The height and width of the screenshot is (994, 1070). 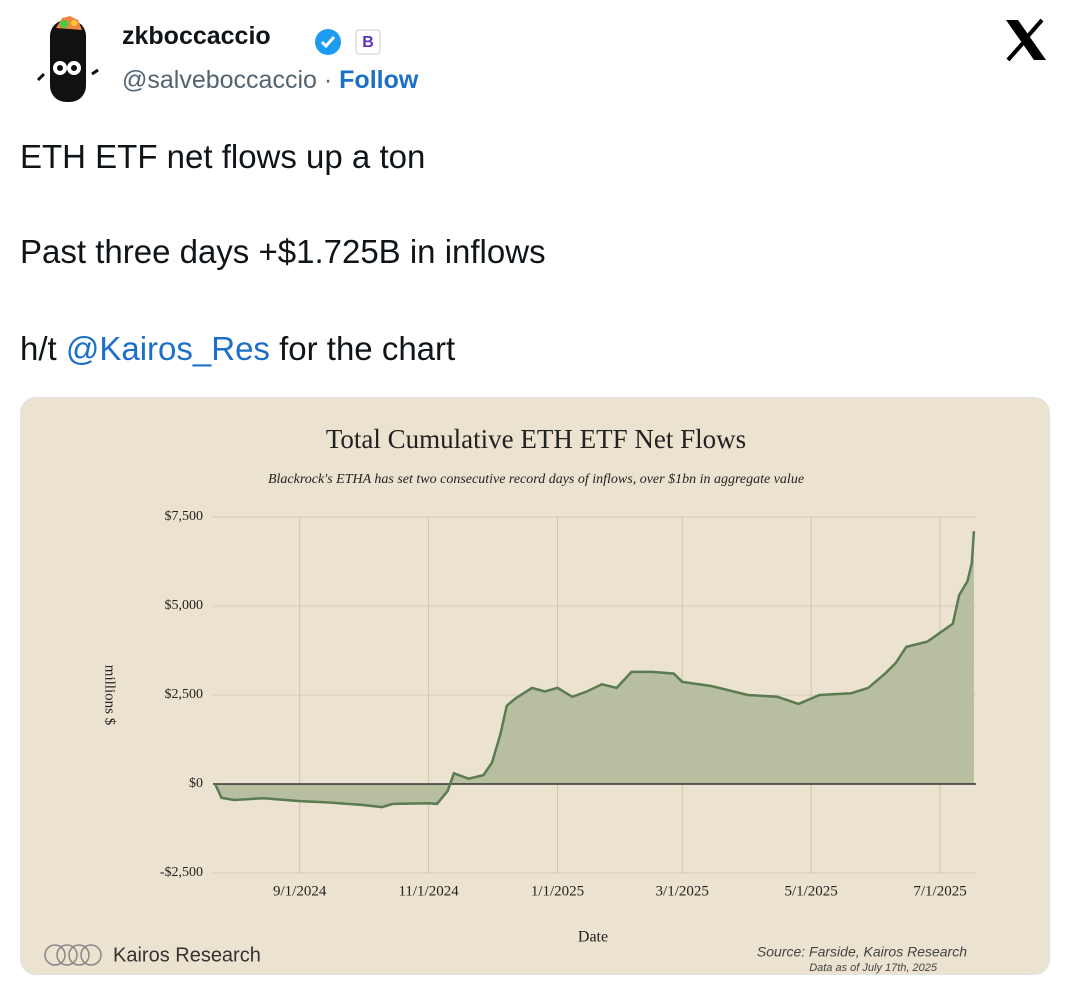 I want to click on y-tick-label: $0, so click(x=196, y=783).